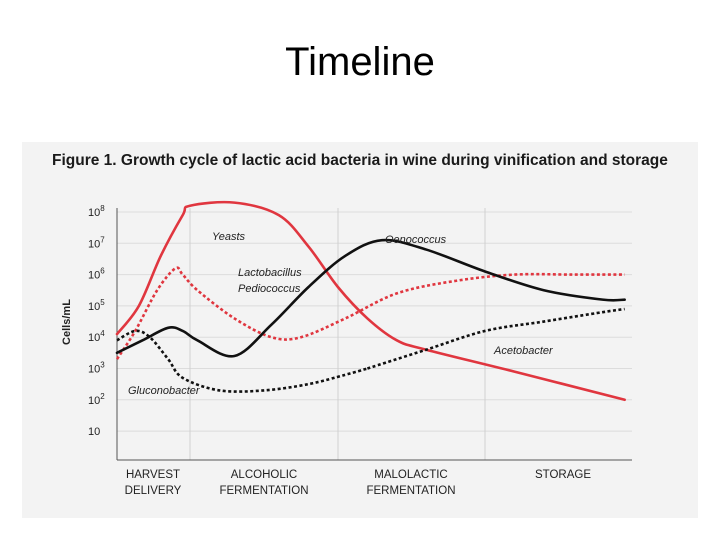 The image size is (720, 540). What do you see at coordinates (229, 237) in the screenshot?
I see `series-label: Yeasts` at bounding box center [229, 237].